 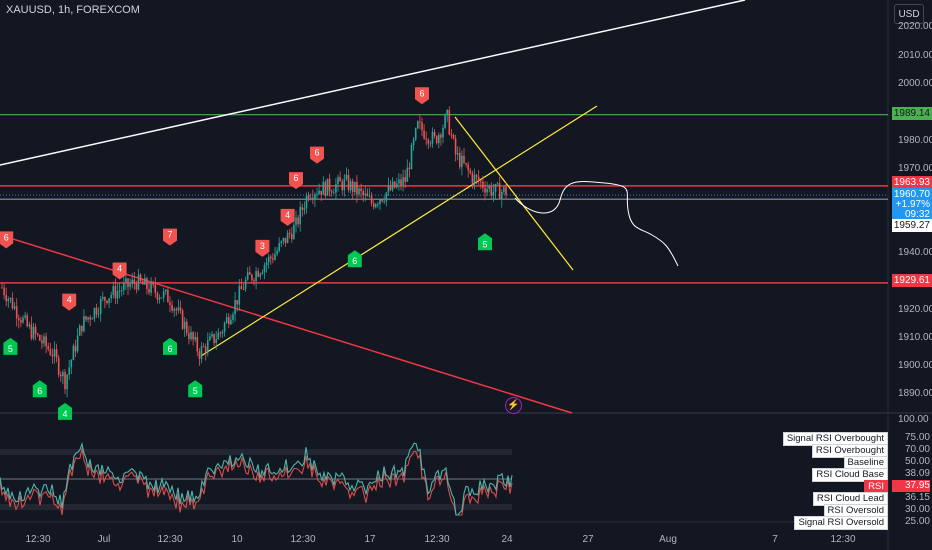 I want to click on currency-button: USD, so click(x=909, y=14).